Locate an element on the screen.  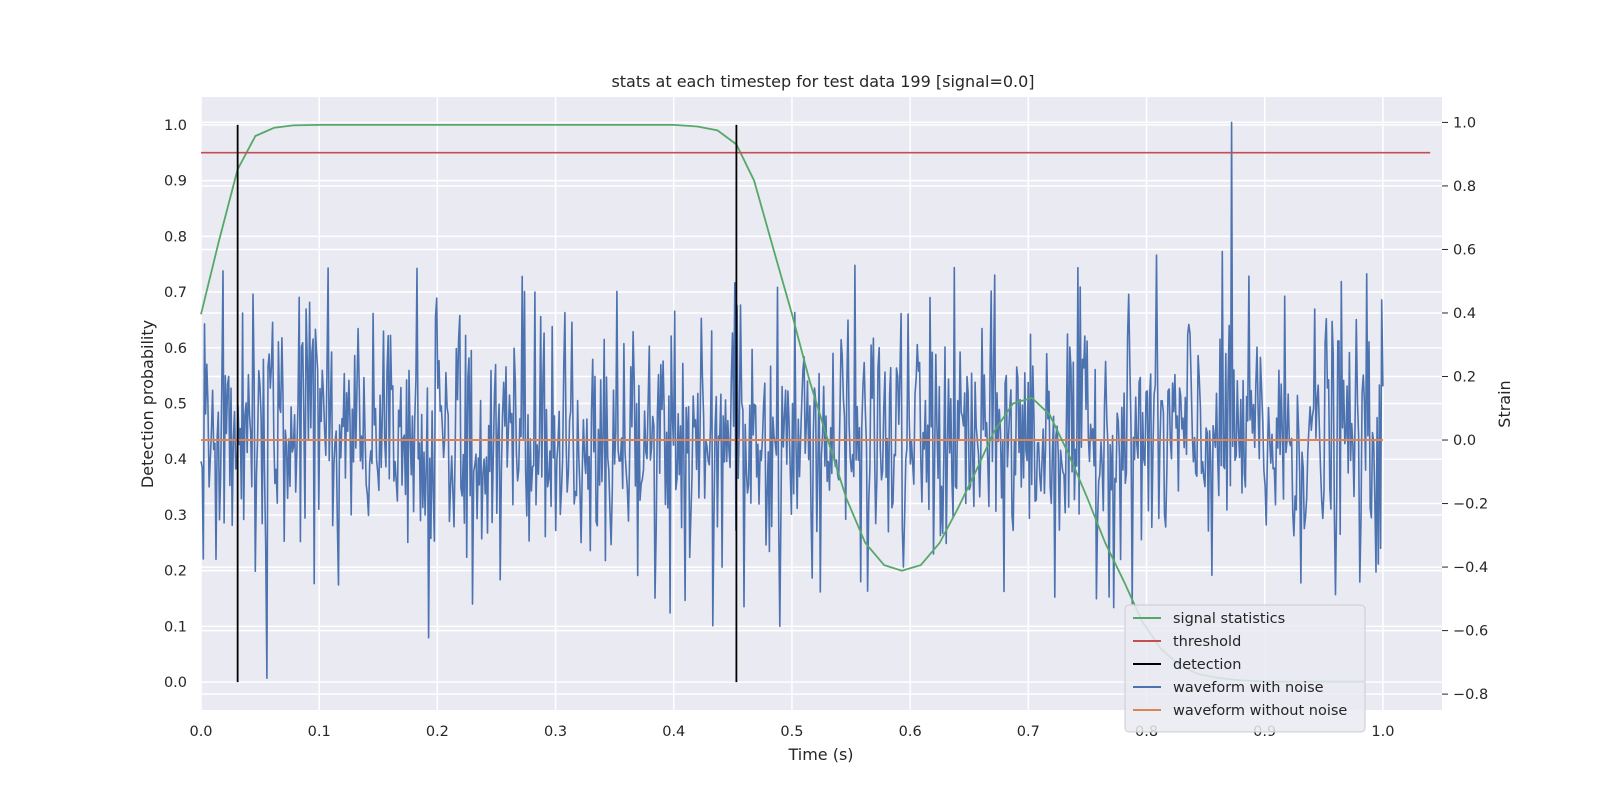
y-left-tick-label: 0.5 is located at coordinates (175, 405).